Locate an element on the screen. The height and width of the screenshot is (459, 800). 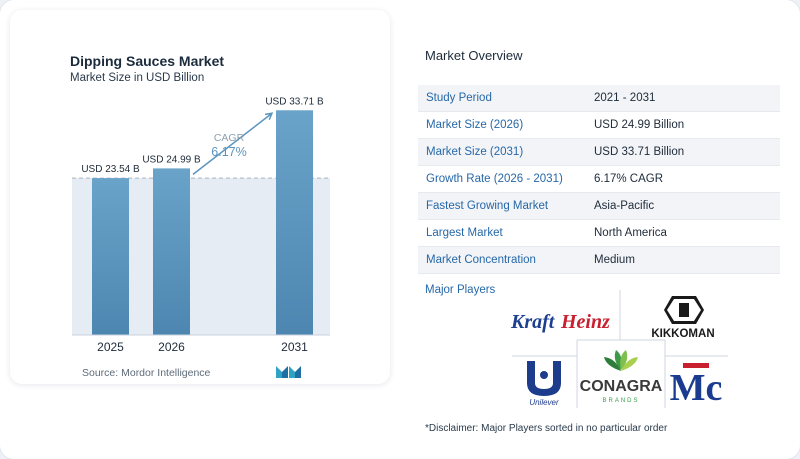
overview-label: Market Size (2031) is located at coordinates (475, 152).